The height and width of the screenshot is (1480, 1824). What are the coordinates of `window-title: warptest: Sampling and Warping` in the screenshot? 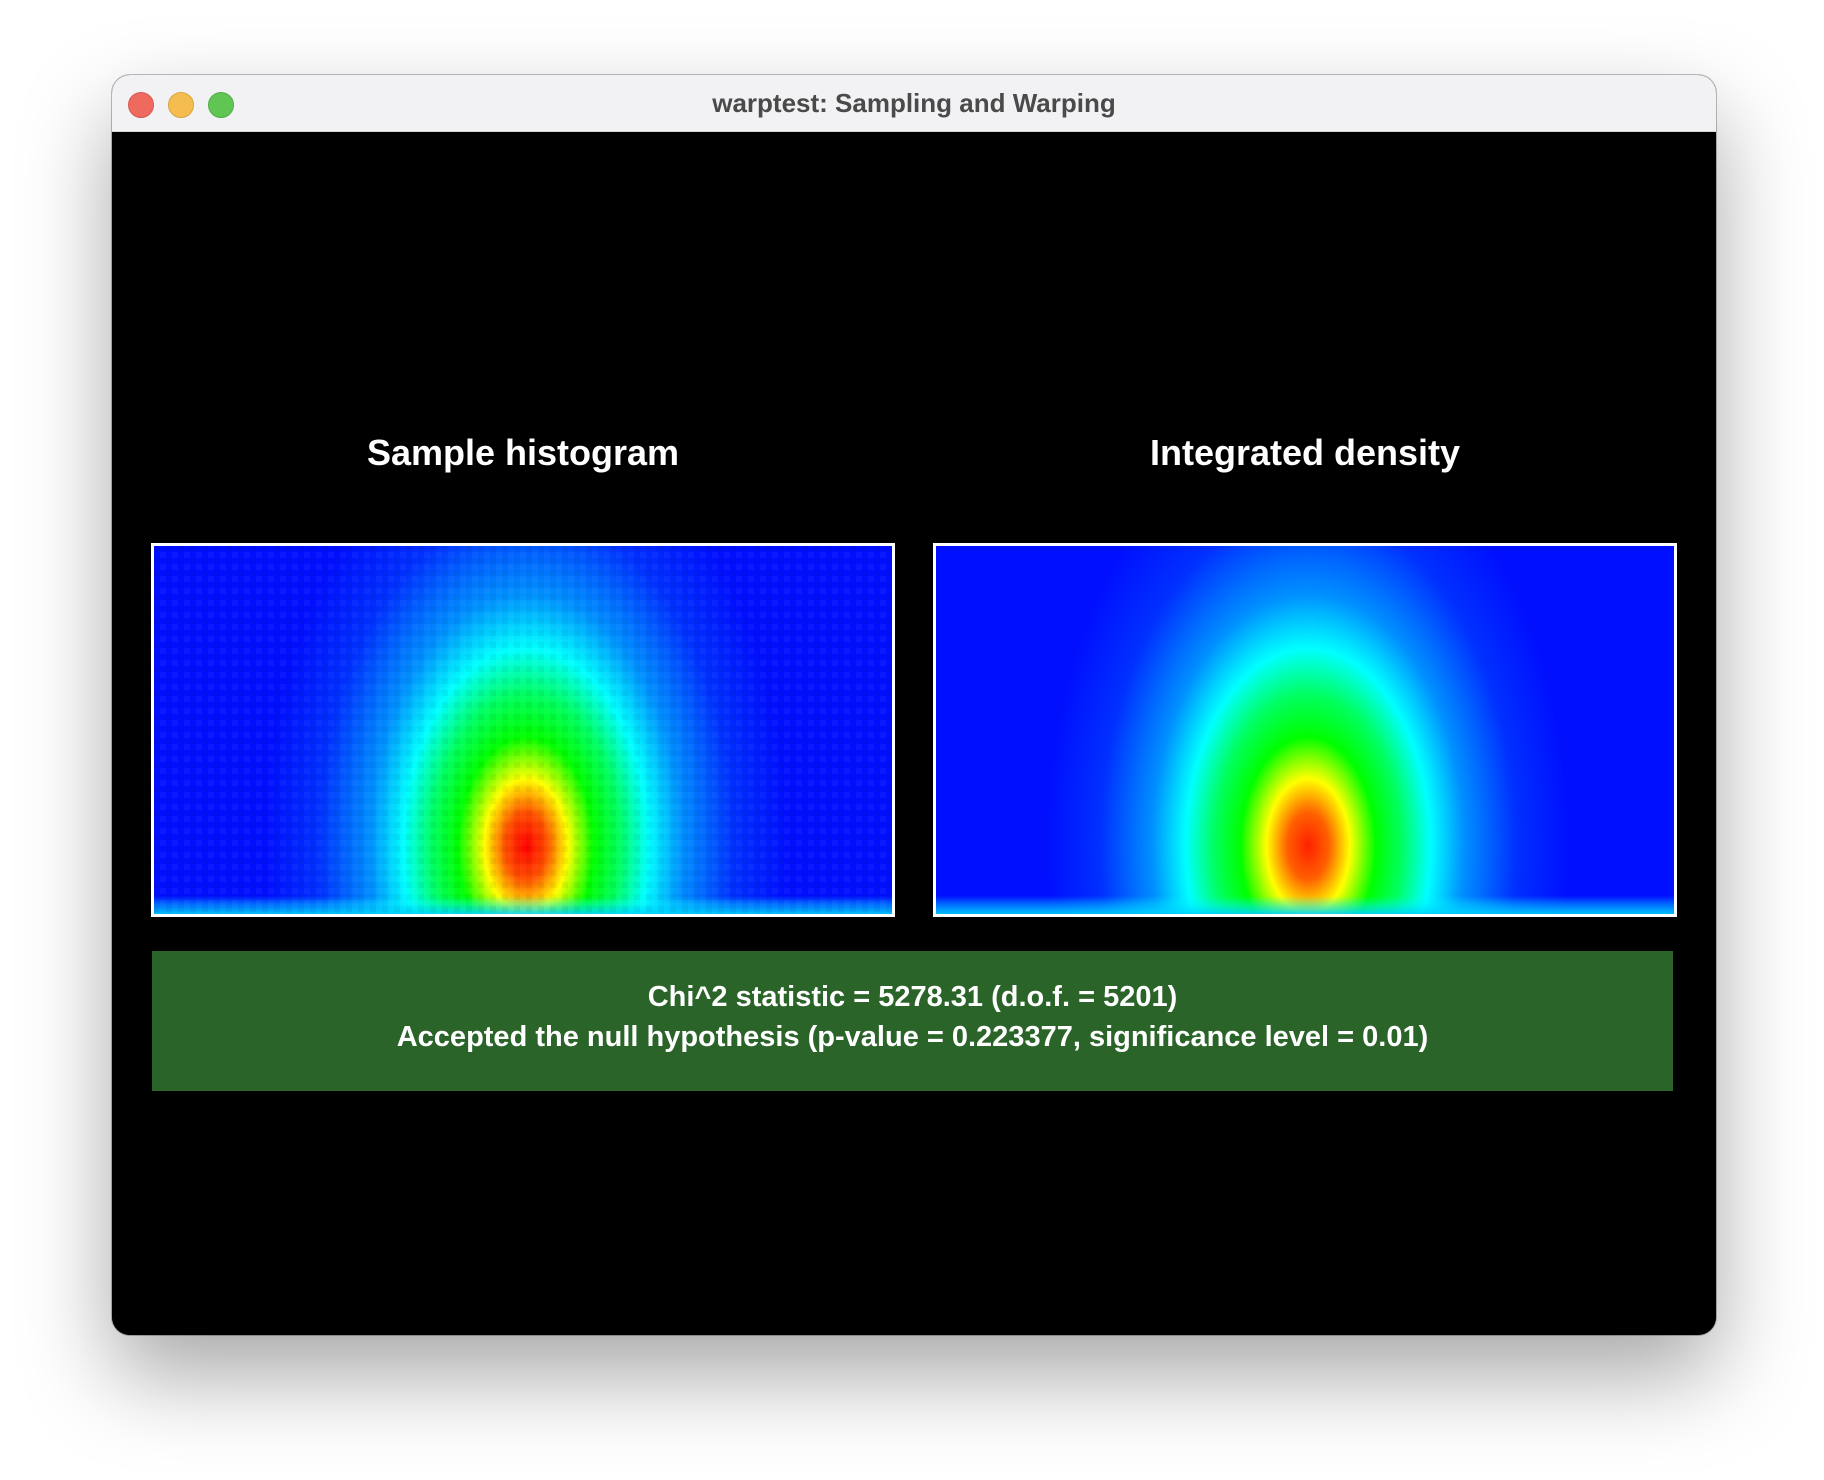 It's located at (914, 103).